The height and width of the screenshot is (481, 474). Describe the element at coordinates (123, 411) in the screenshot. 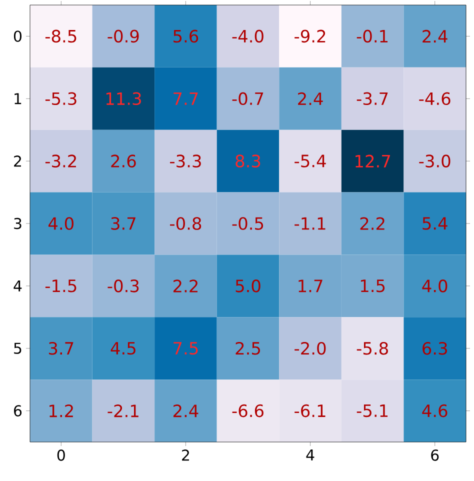

I see `data-label: -2.1` at that location.